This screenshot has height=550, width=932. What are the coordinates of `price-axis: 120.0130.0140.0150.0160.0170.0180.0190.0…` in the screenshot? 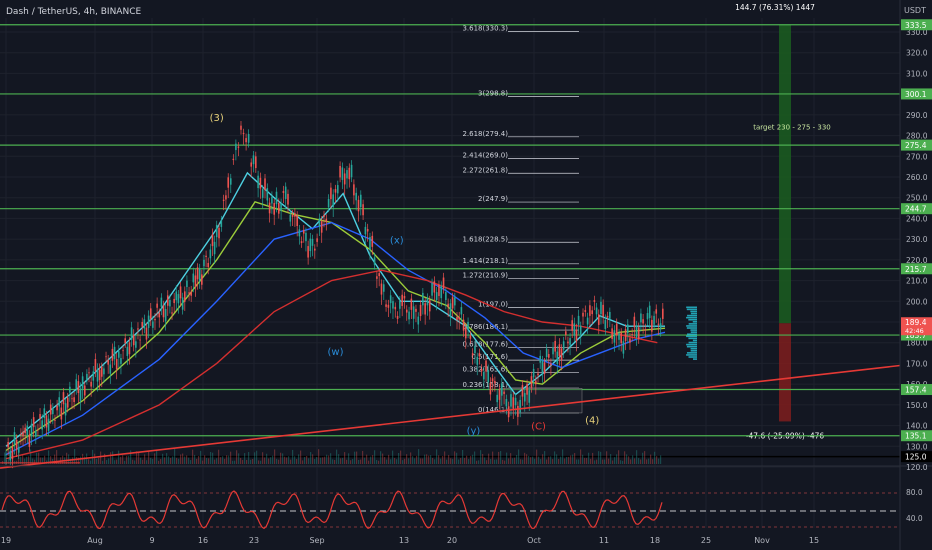 It's located at (913, 275).